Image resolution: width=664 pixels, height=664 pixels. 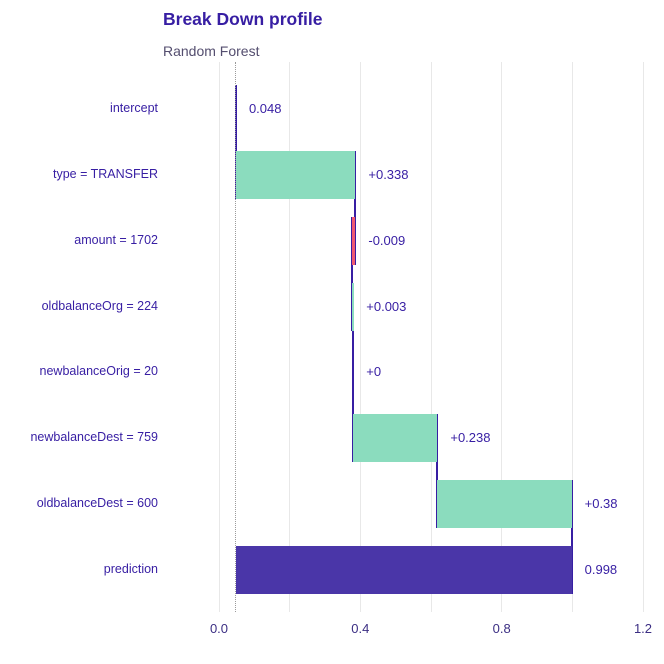 What do you see at coordinates (387, 240) in the screenshot?
I see `value-label: -0.009` at bounding box center [387, 240].